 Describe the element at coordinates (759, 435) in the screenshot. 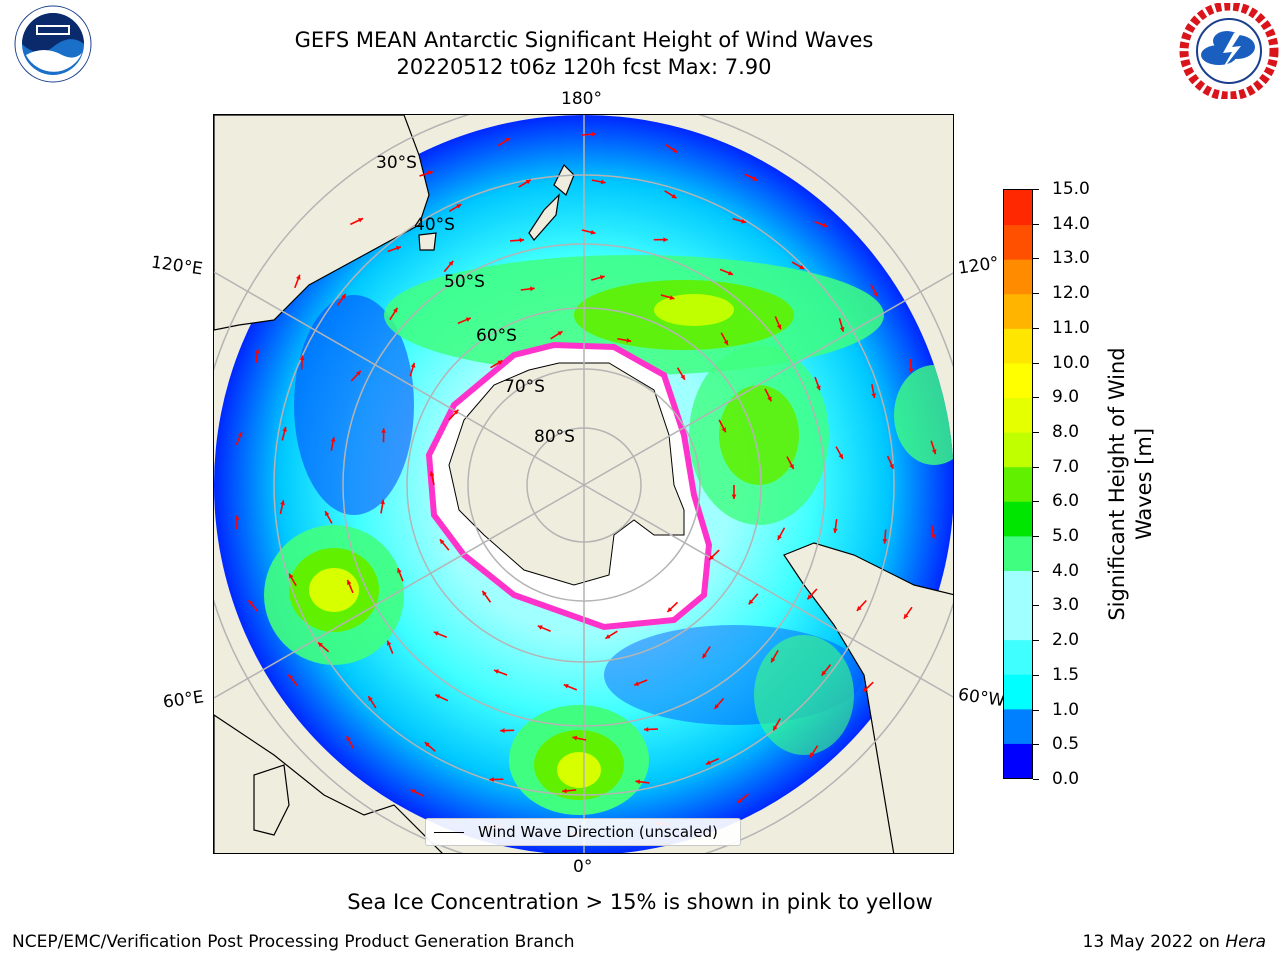

I see `wave-belt-east` at that location.